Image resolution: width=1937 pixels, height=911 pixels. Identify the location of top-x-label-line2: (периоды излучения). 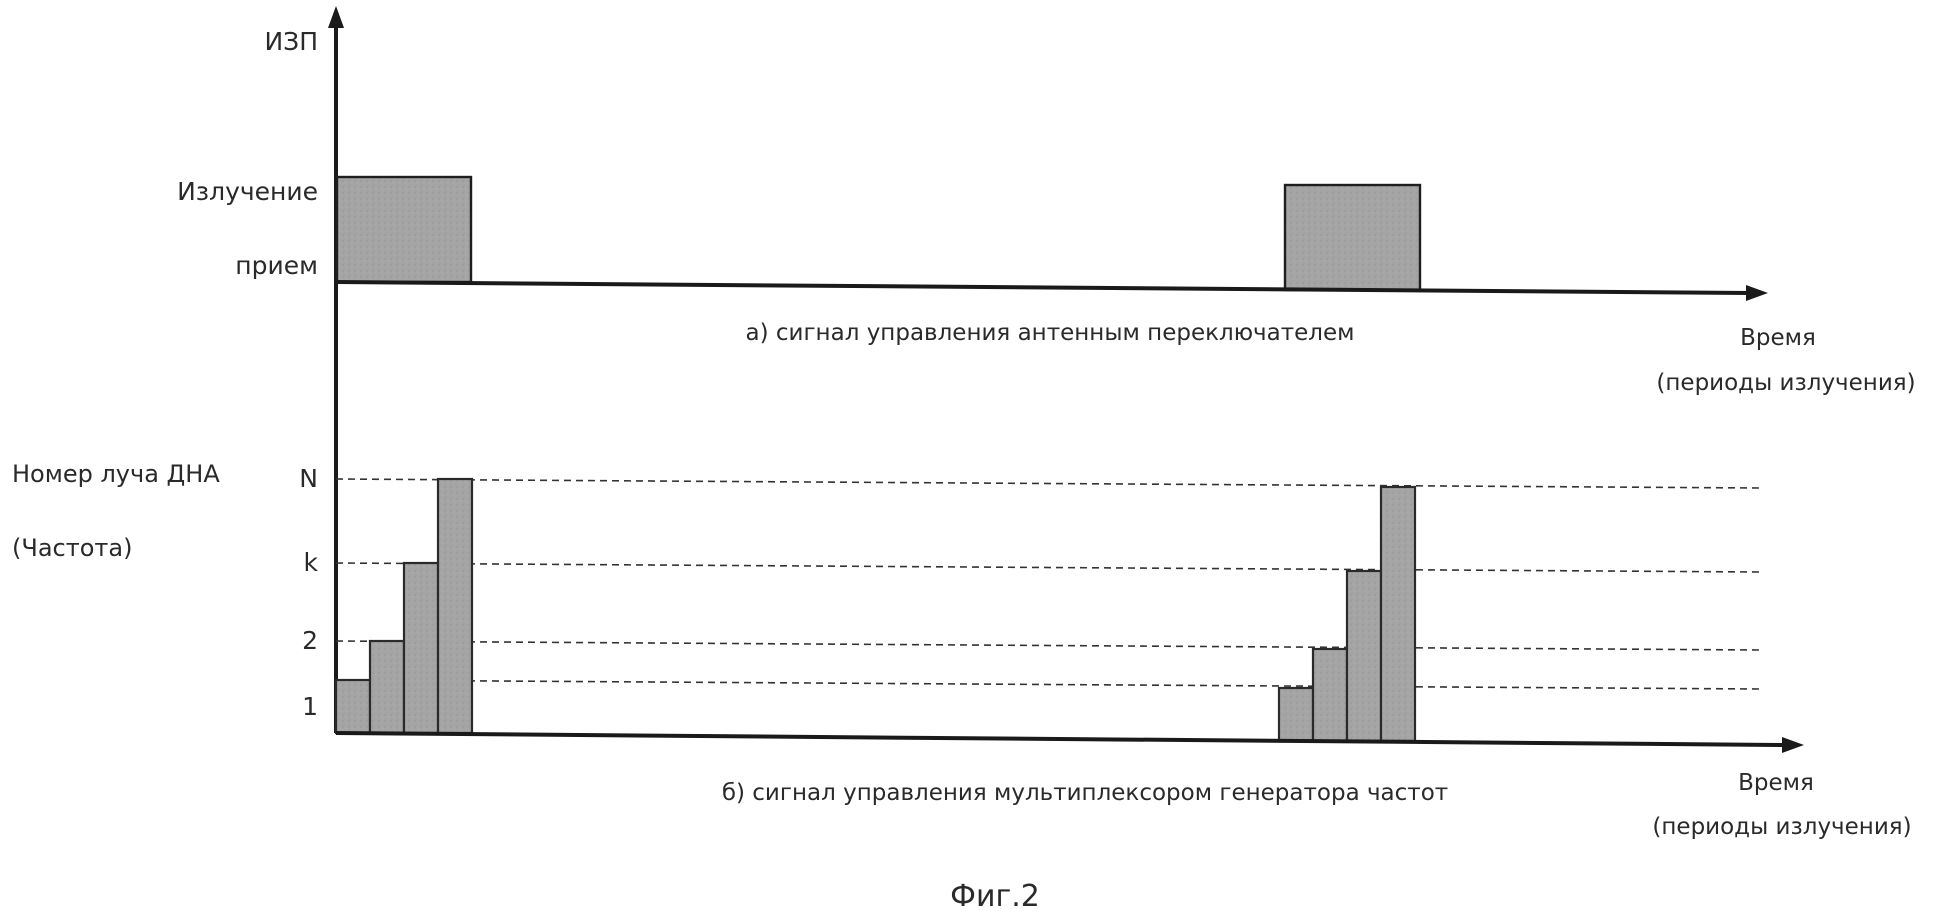
(1785, 383).